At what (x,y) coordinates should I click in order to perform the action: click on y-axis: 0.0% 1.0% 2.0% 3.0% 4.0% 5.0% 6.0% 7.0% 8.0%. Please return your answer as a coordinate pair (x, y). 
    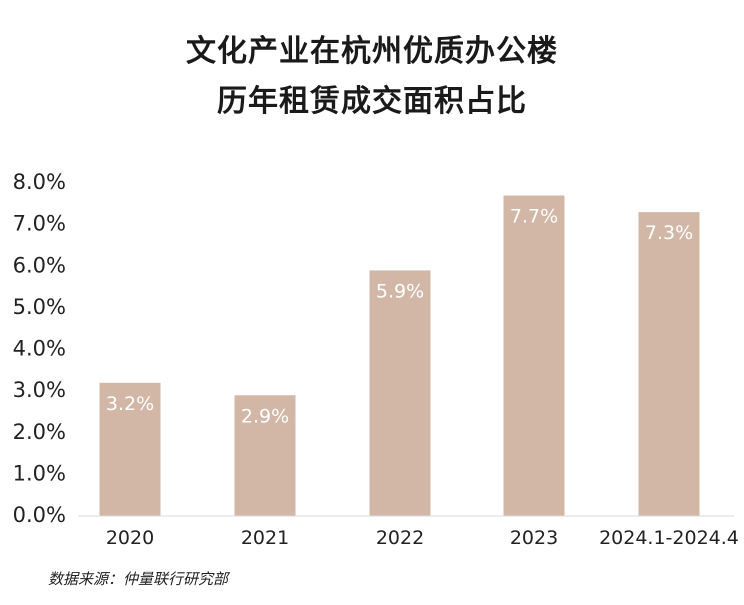
    Looking at the image, I should click on (39, 348).